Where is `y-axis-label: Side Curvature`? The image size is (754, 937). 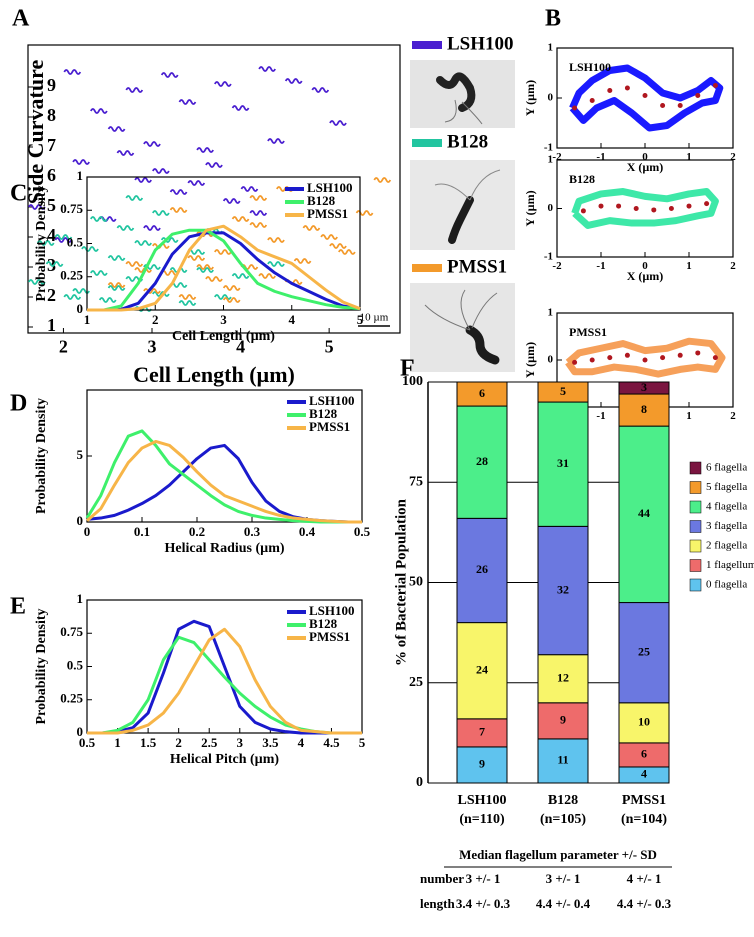 y-axis-label: Side Curvature is located at coordinates (35, 132).